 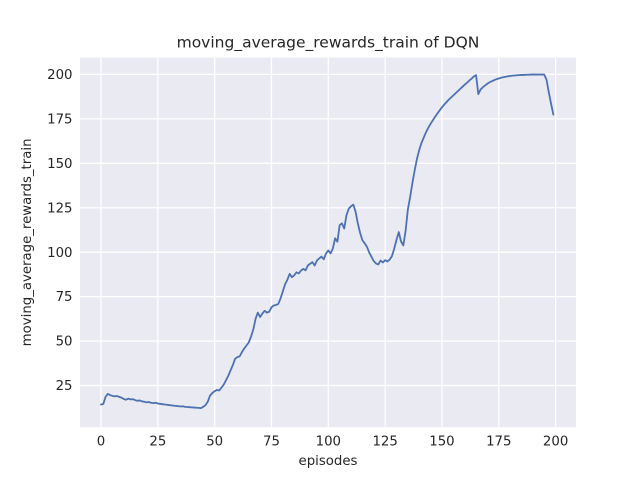 I want to click on x-tick-label: 50, so click(x=214, y=442).